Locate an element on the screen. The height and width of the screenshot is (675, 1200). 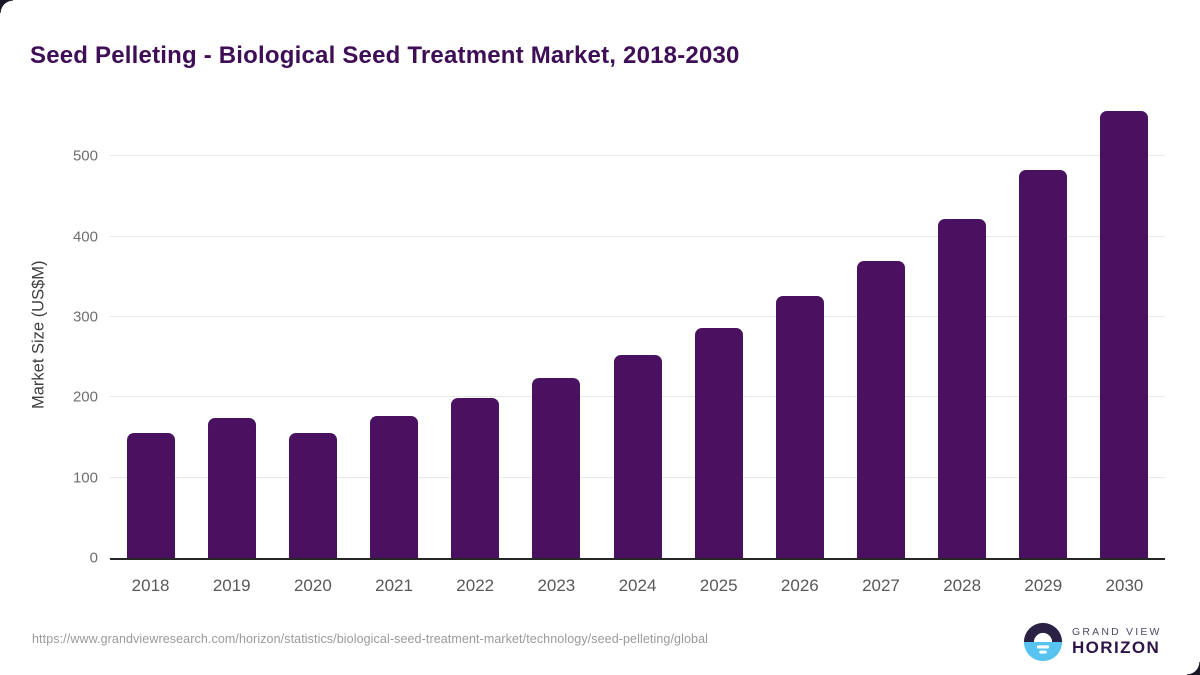
bar-group-2024: 2024 is located at coordinates (637, 352).